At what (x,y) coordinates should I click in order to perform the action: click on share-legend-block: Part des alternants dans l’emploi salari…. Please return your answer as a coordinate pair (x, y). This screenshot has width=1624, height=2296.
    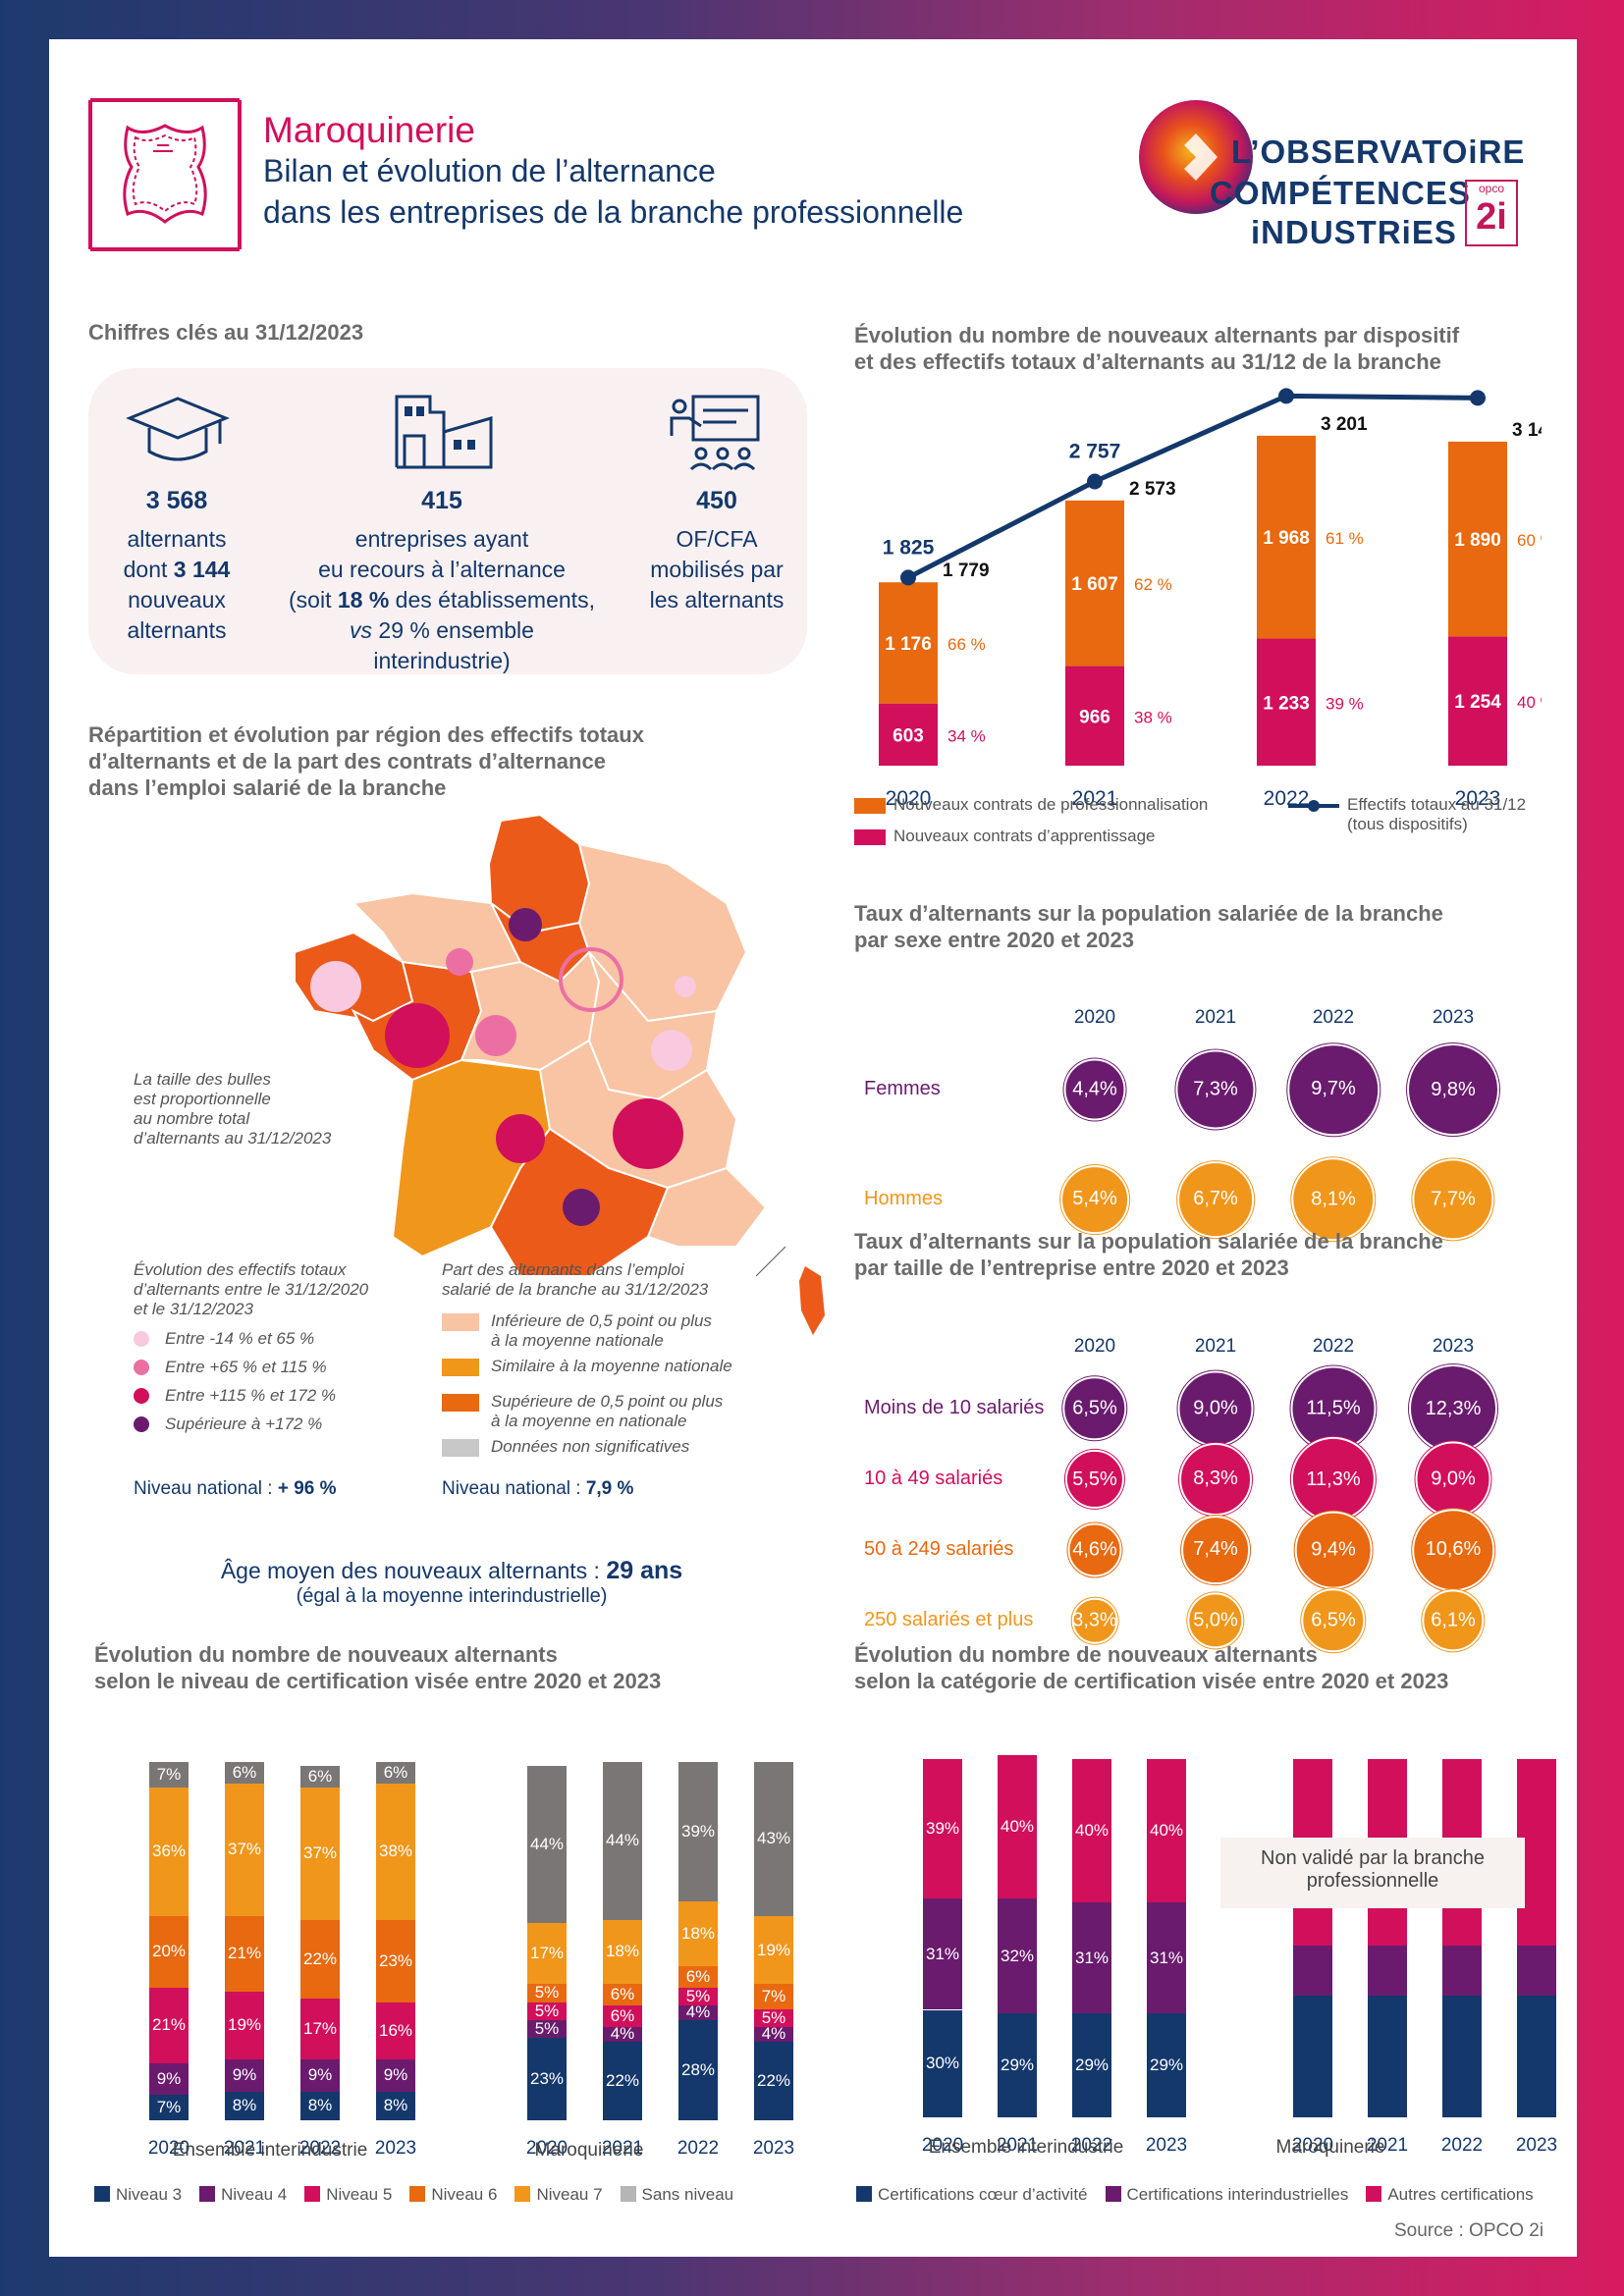
    Looking at the image, I should click on (633, 1366).